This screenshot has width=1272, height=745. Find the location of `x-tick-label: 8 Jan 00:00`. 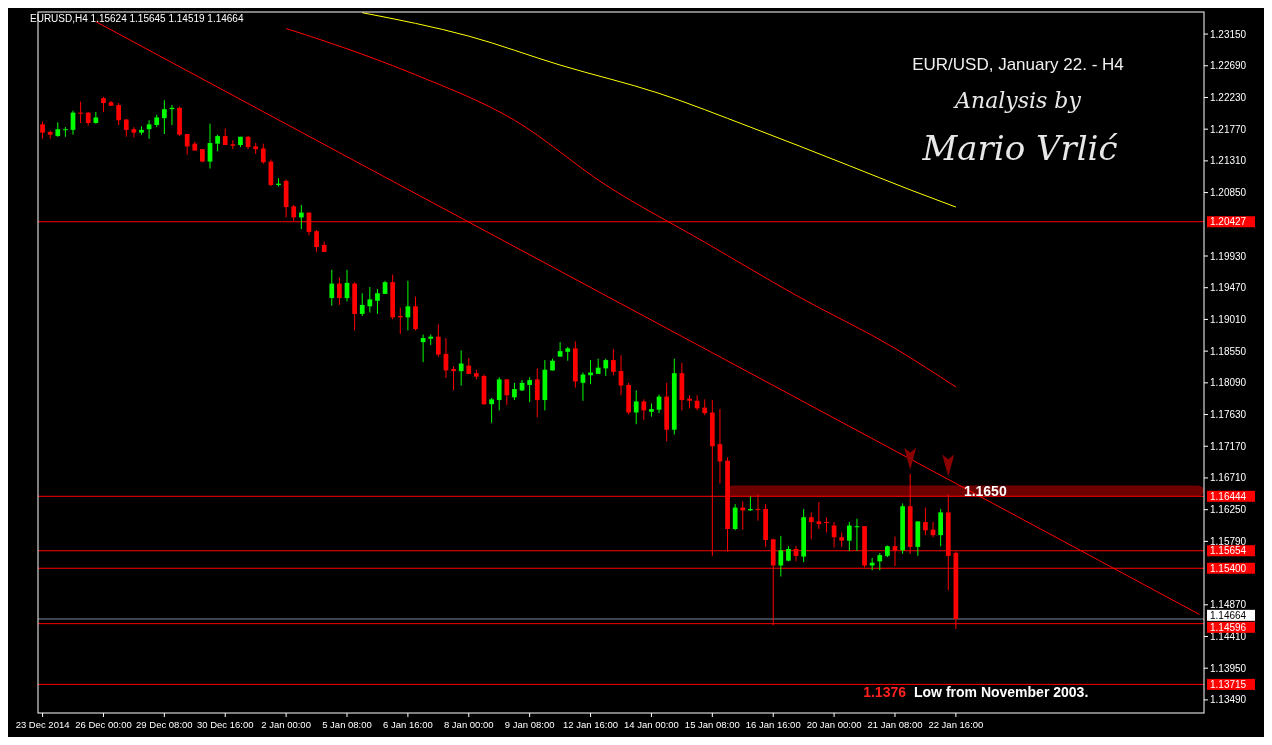

x-tick-label: 8 Jan 00:00 is located at coordinates (468, 724).